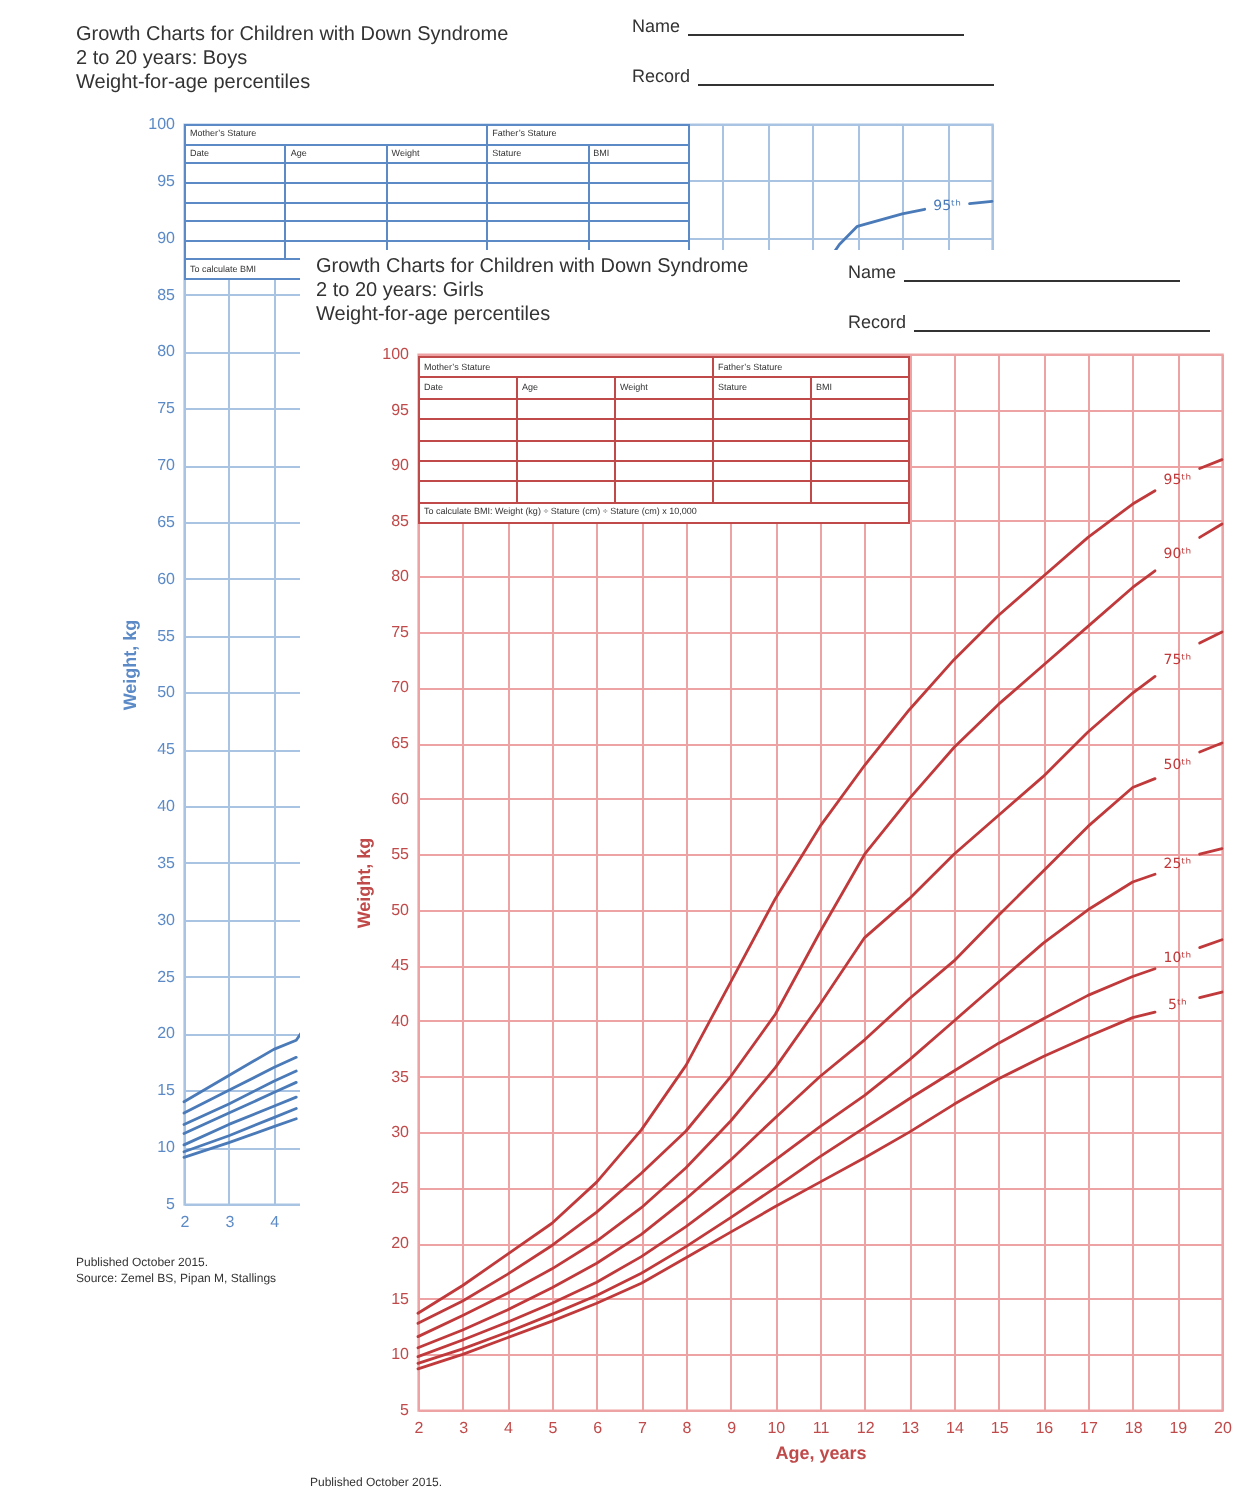  What do you see at coordinates (553, 1428) in the screenshot?
I see `x-tick-label: 5` at bounding box center [553, 1428].